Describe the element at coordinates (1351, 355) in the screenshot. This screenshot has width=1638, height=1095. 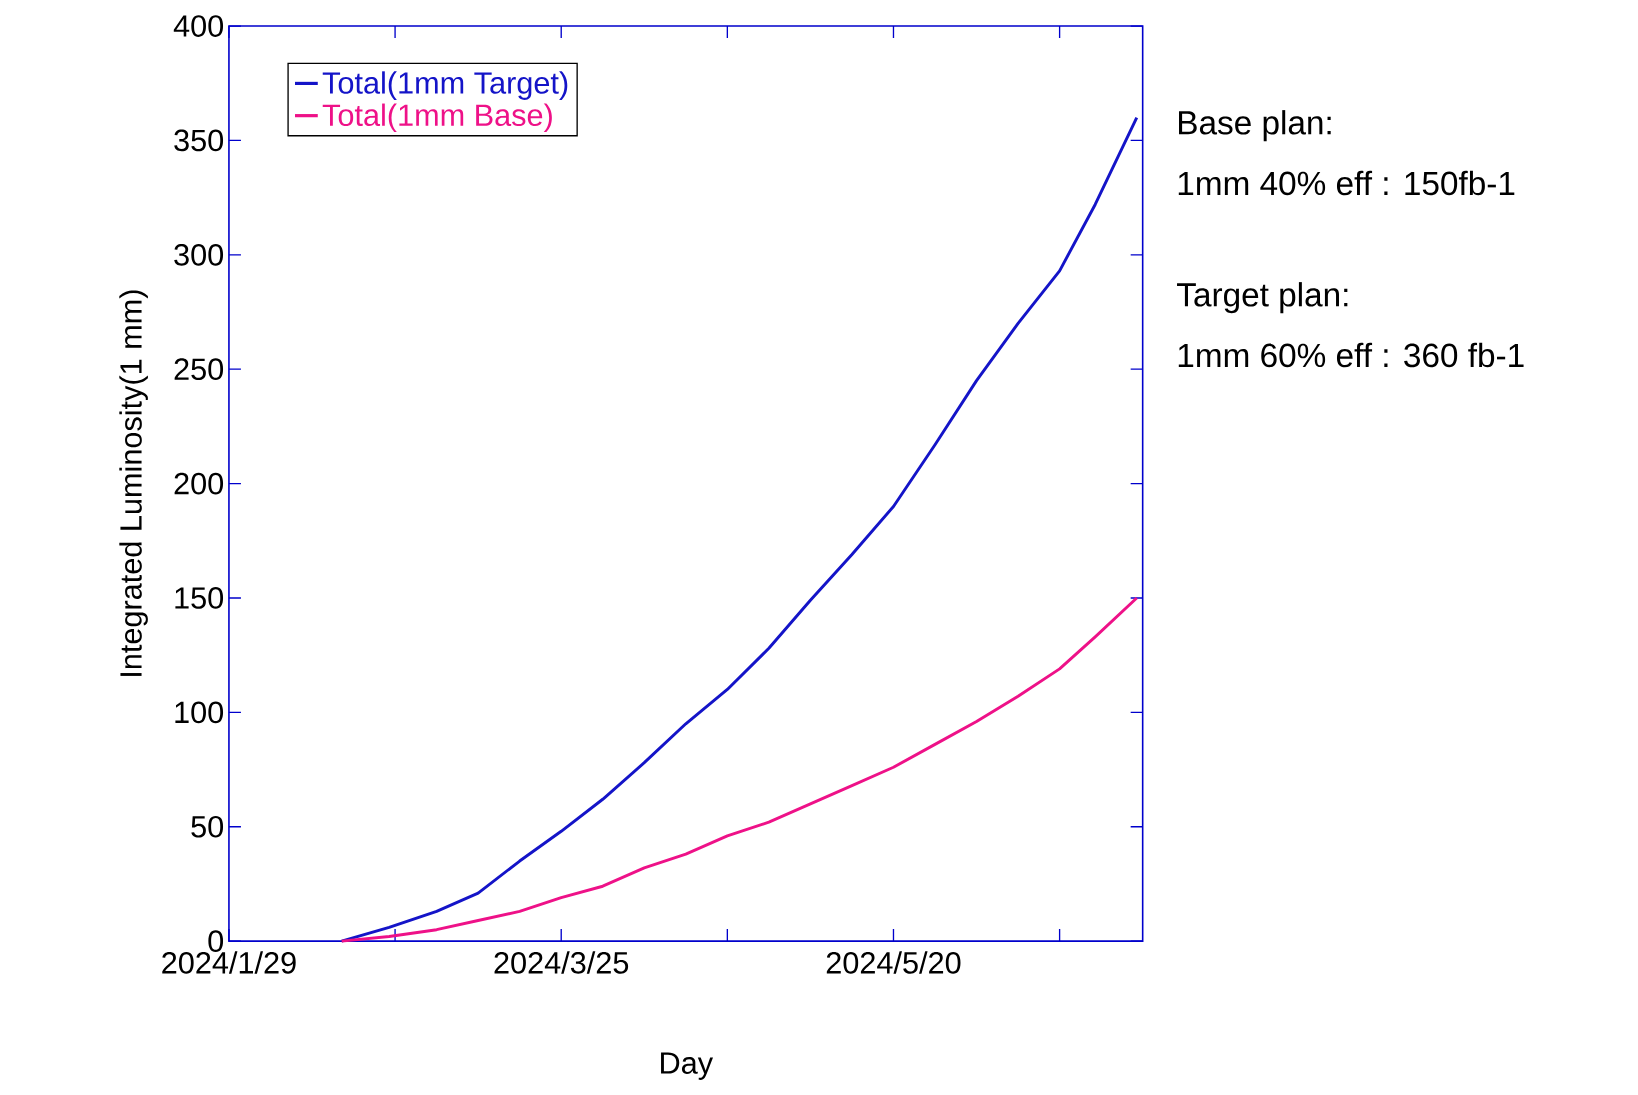
I see `text: 1mm 60% eff : 360 fb-1` at that location.